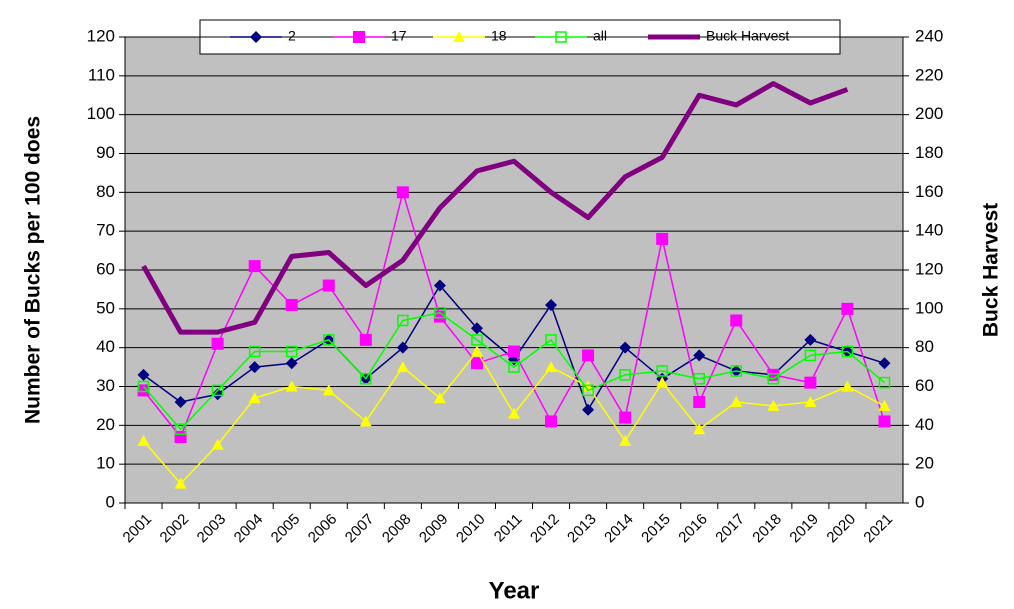  I want to click on y2-tick-label: 160, so click(929, 191).